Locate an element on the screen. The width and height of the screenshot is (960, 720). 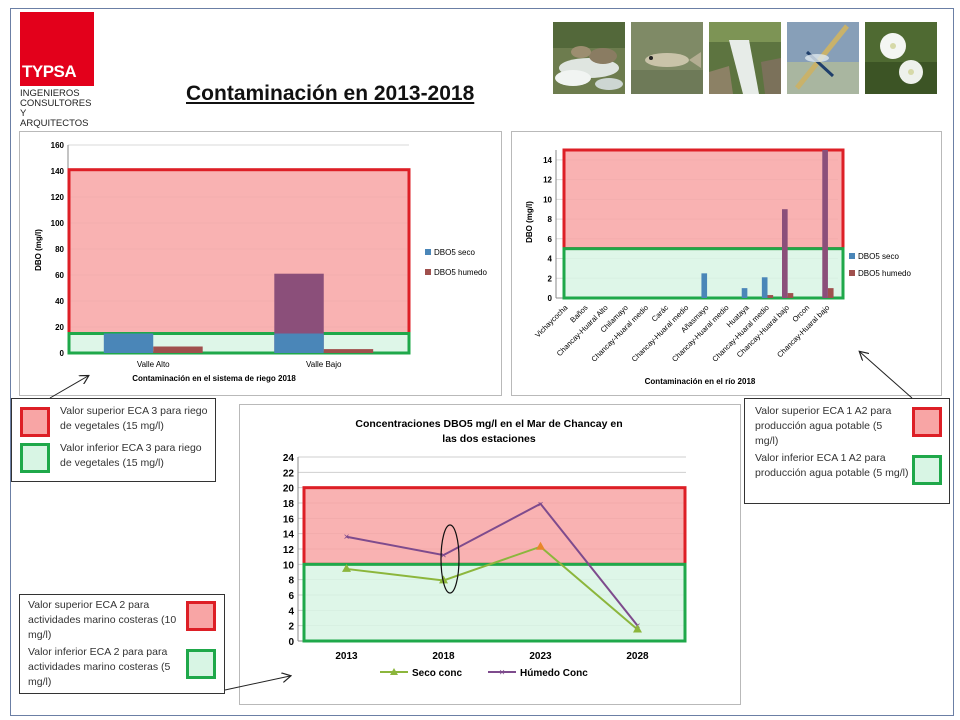
logo-line-2: CONSULTORES is located at coordinates (56, 103).